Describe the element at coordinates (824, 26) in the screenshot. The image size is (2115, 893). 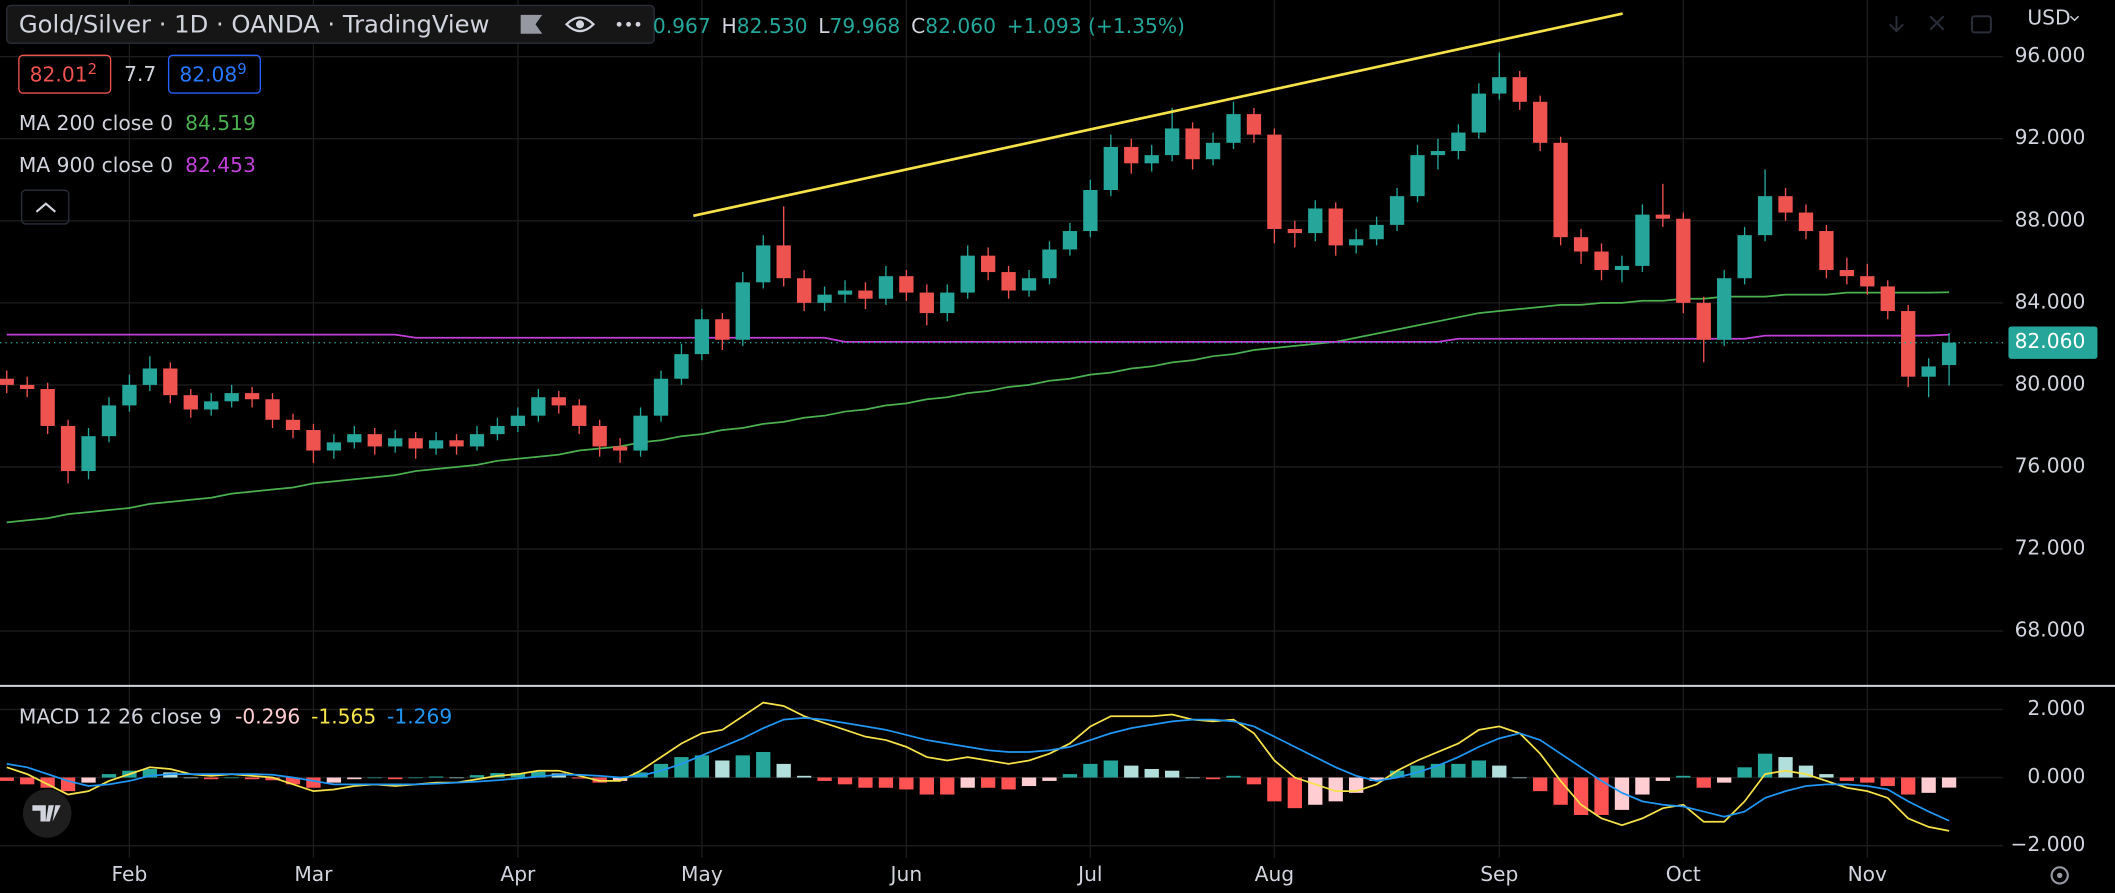
I see `ohlc-key: L` at that location.